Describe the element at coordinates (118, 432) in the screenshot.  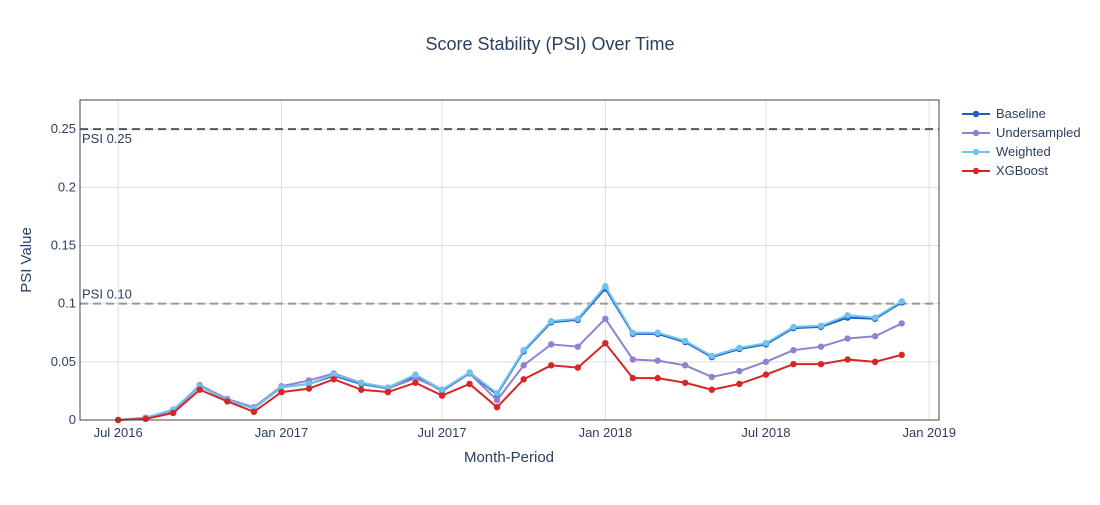
I see `x-tick-label: Jul 2016` at that location.